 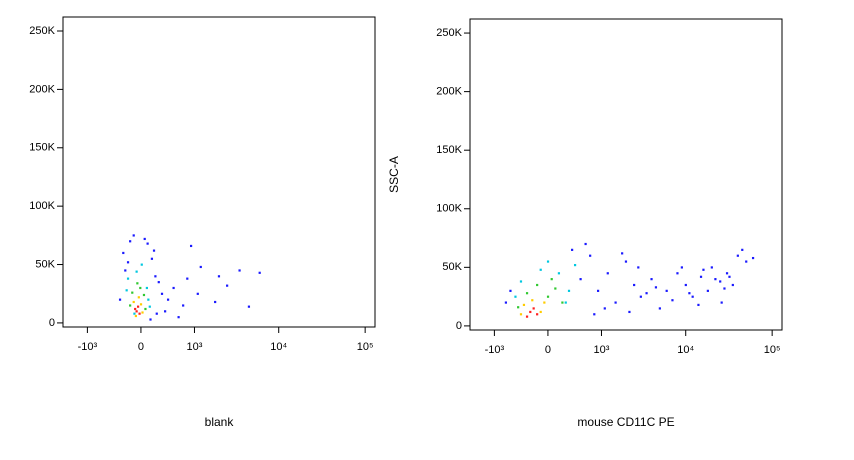 What do you see at coordinates (685, 350) in the screenshot?
I see `x-tick-label: 10⁴` at bounding box center [685, 350].